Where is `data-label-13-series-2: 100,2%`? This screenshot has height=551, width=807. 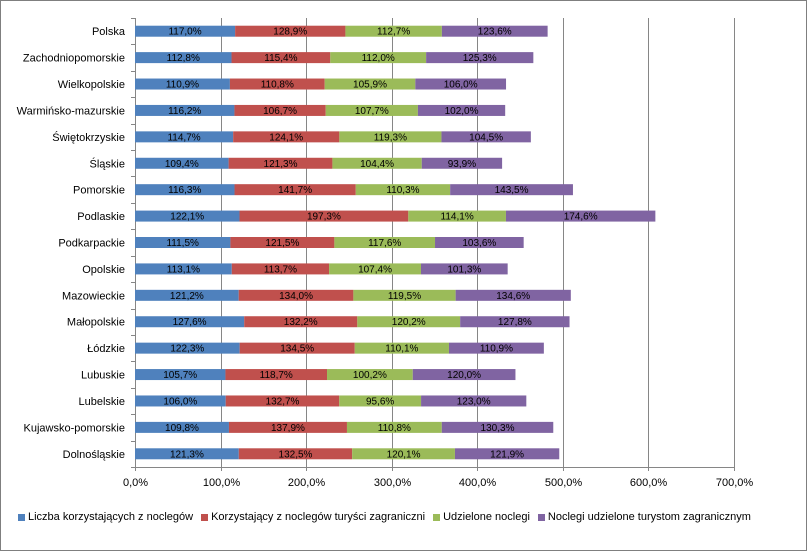
data-label-13-series-2: 100,2% is located at coordinates (370, 375).